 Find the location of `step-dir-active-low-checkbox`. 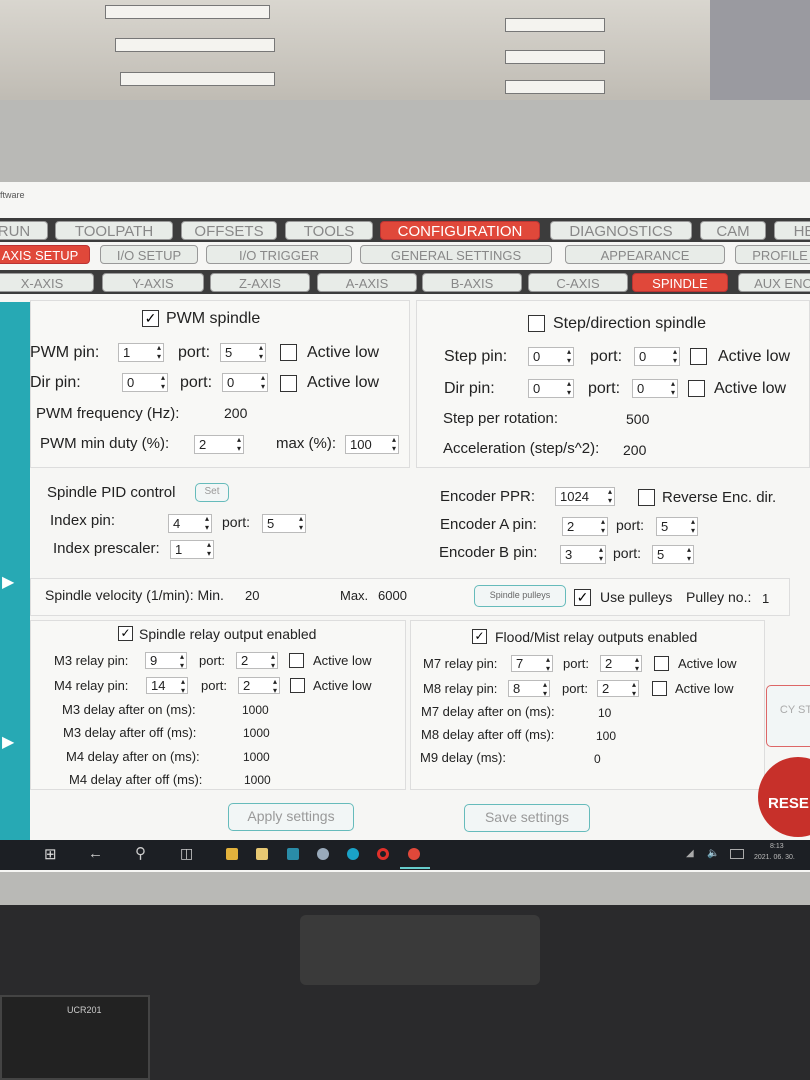

step-dir-active-low-checkbox is located at coordinates (696, 388).